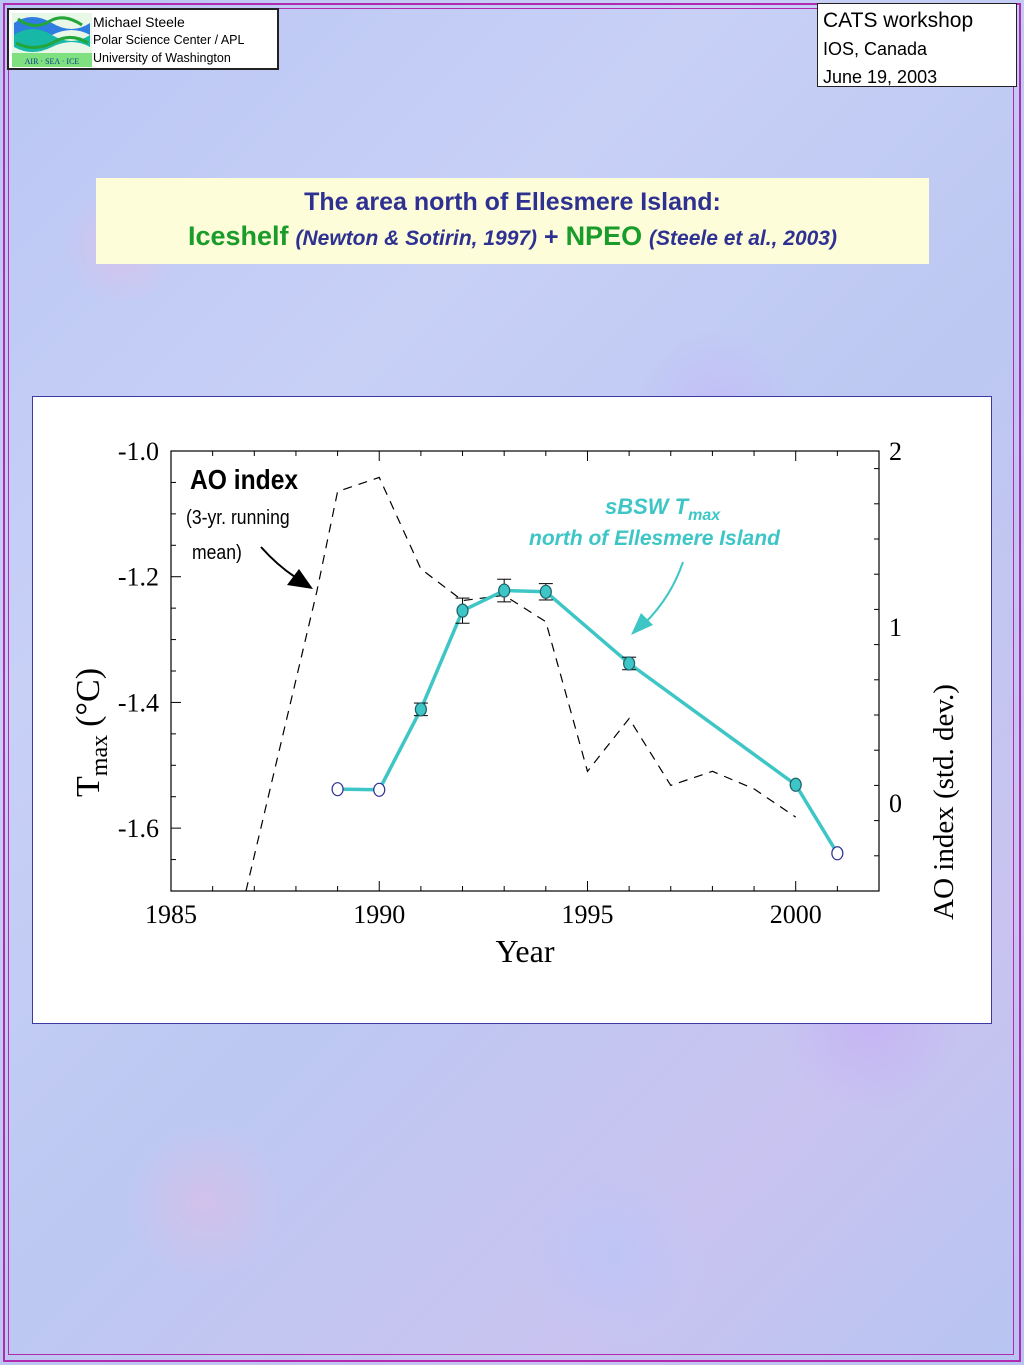 This screenshot has height=1365, width=1024. I want to click on ao-legend-label: AO index, so click(244, 480).